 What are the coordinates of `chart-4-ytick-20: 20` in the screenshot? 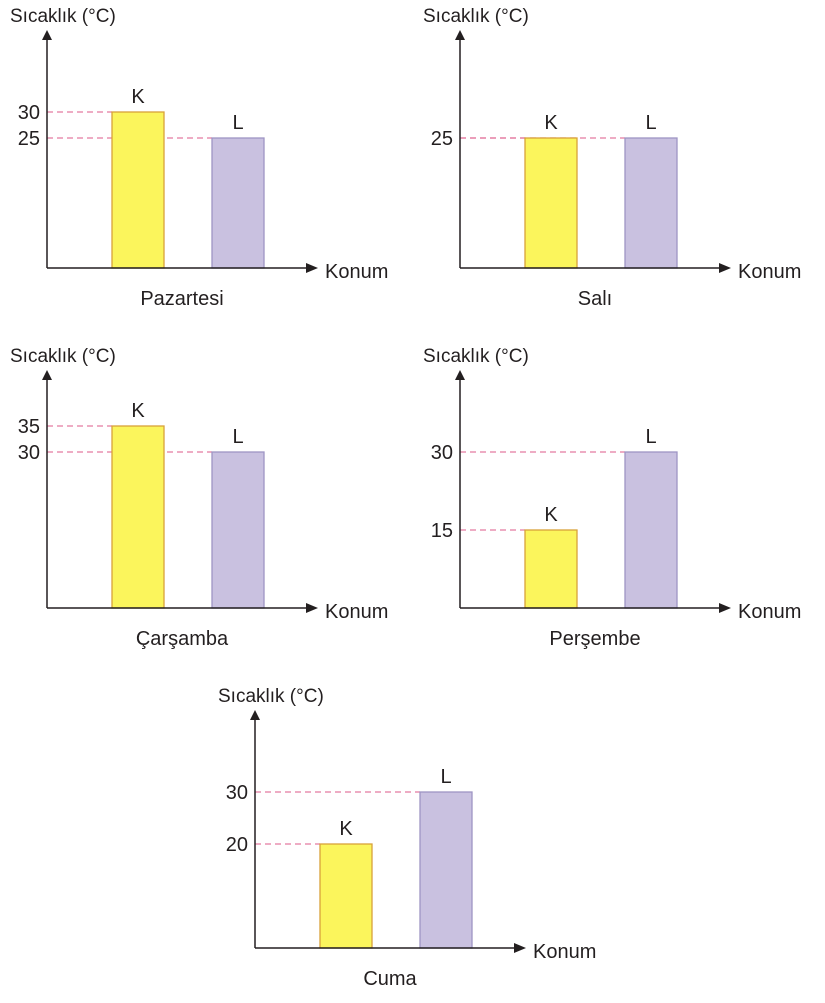 It's located at (237, 845).